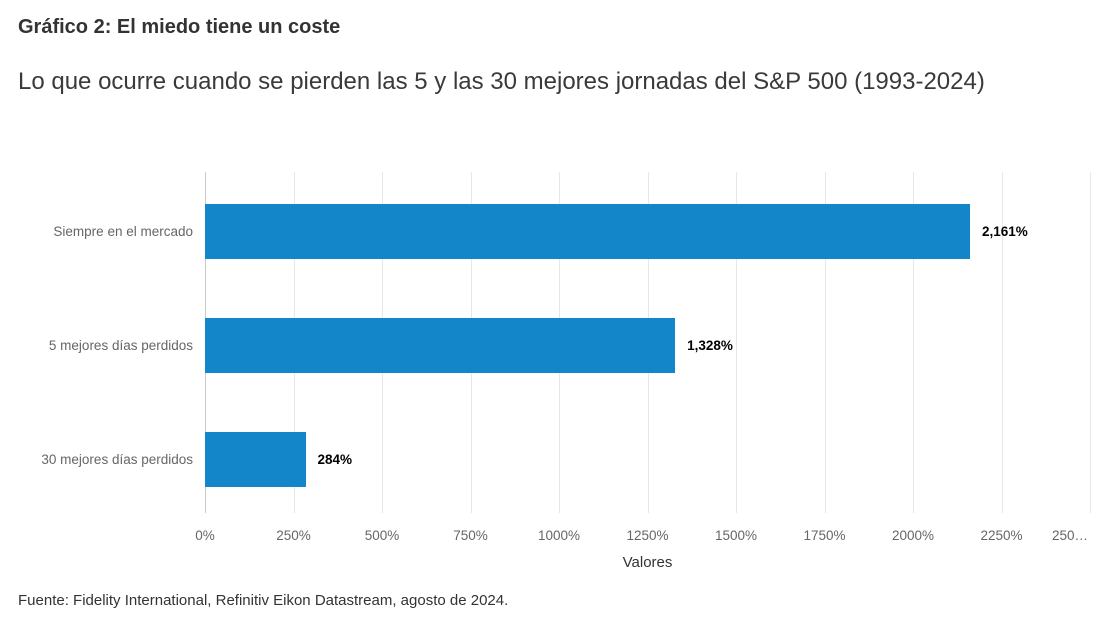  What do you see at coordinates (559, 535) in the screenshot?
I see `x-axis-tick-label: 1000%` at bounding box center [559, 535].